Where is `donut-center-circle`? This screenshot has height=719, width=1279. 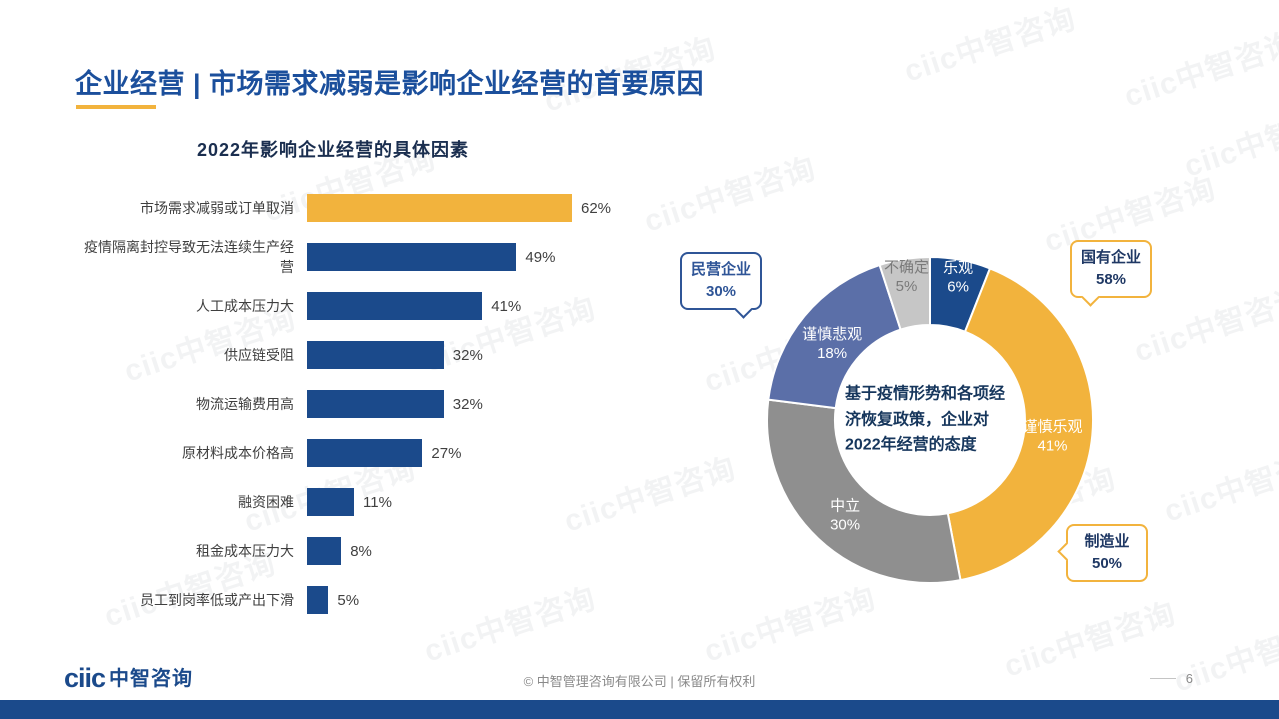 donut-center-circle is located at coordinates (930, 420).